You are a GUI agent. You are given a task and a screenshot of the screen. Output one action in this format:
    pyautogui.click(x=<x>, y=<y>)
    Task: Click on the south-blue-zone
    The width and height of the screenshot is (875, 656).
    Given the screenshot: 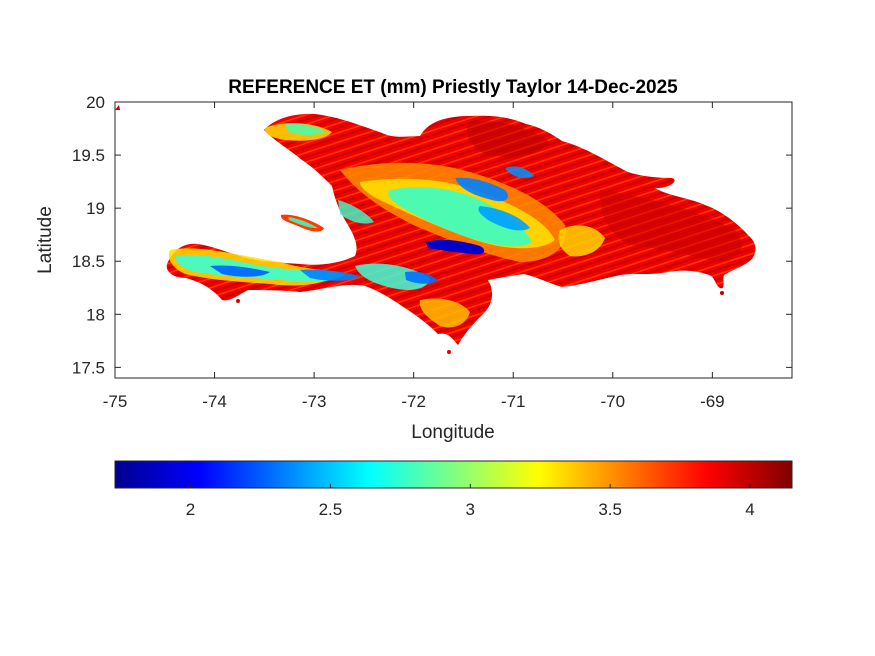 What is the action you would take?
    pyautogui.click(x=330, y=275)
    